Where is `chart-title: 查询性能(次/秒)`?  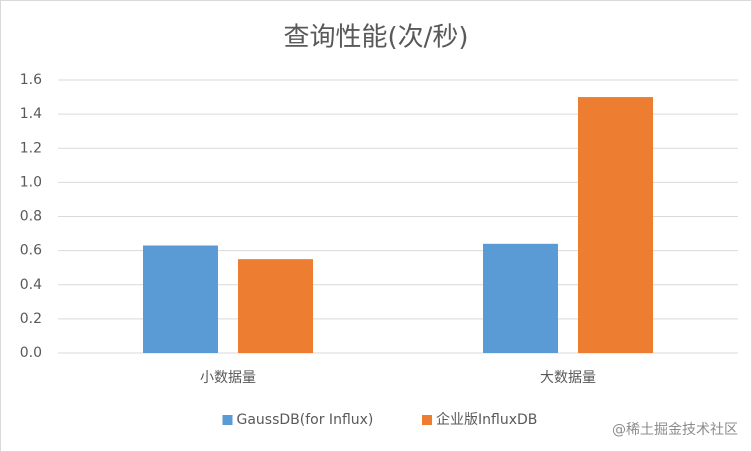 chart-title: 查询性能(次/秒) is located at coordinates (375, 38).